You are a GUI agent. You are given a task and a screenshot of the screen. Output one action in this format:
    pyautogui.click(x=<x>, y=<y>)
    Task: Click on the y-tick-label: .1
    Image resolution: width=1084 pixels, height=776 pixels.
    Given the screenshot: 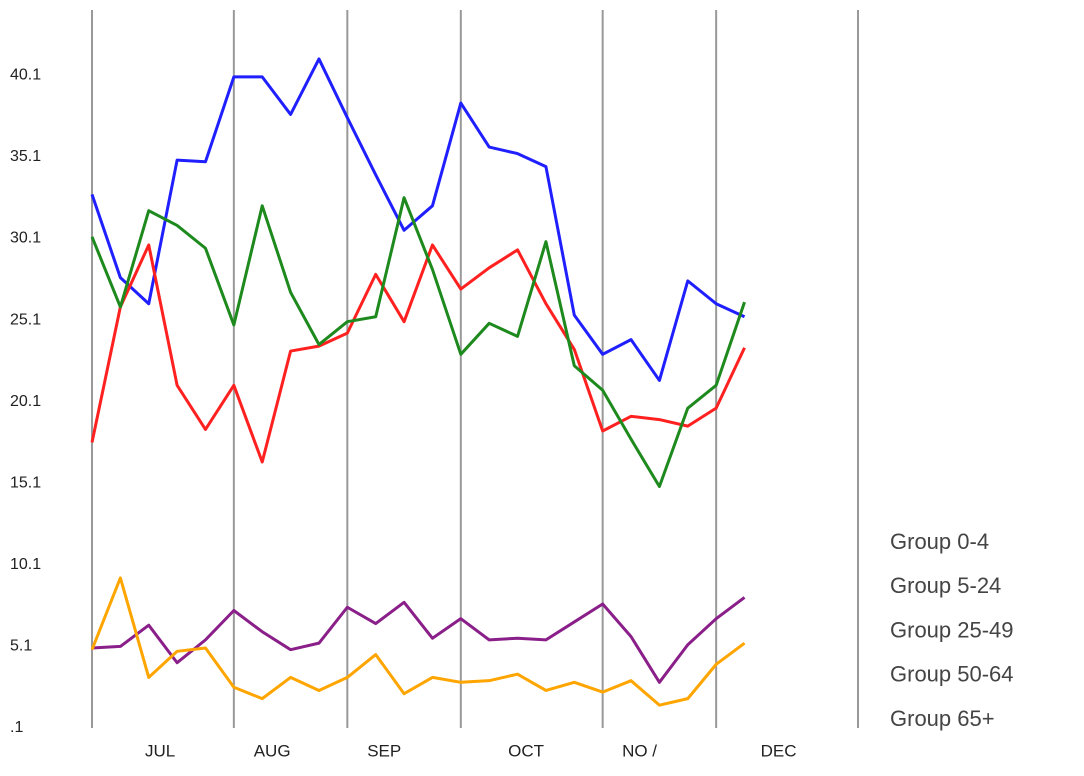 What is the action you would take?
    pyautogui.click(x=16, y=727)
    